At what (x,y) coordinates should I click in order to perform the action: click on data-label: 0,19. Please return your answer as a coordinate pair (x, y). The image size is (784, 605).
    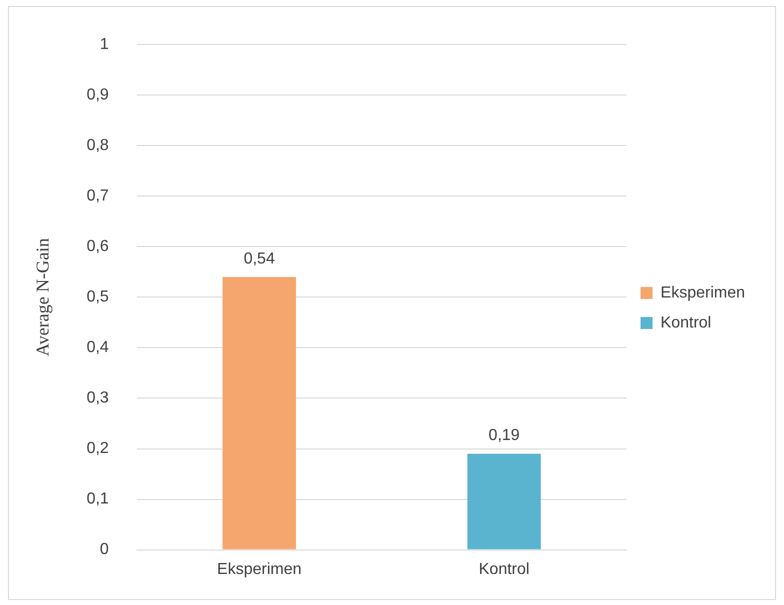
    Looking at the image, I should click on (504, 435).